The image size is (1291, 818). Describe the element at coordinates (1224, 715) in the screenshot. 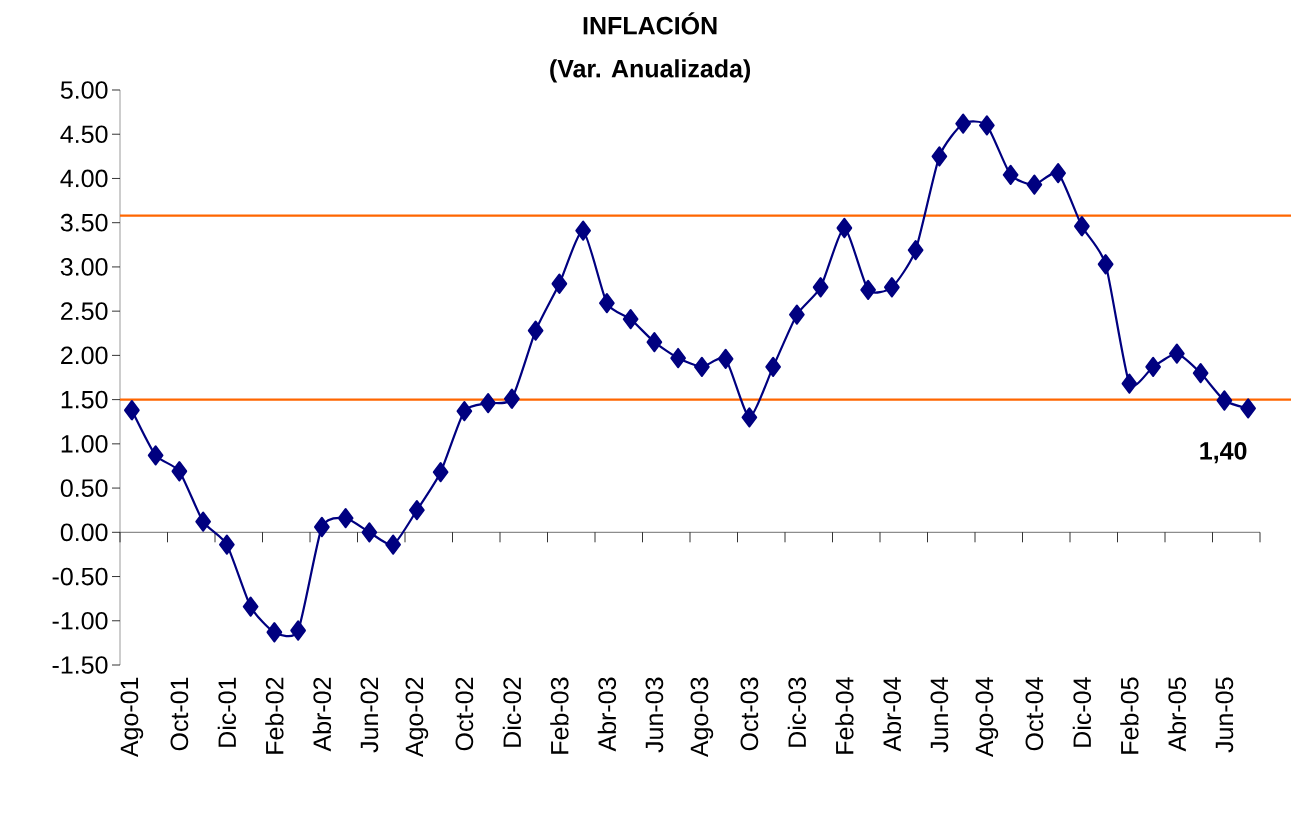

I see `x-tick-label: Jun-05` at that location.